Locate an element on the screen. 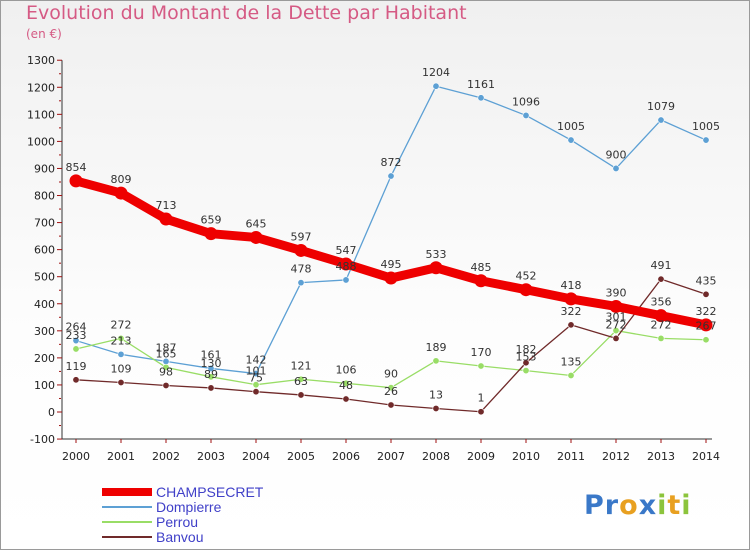  y-tick-label: 800 is located at coordinates (44, 196).